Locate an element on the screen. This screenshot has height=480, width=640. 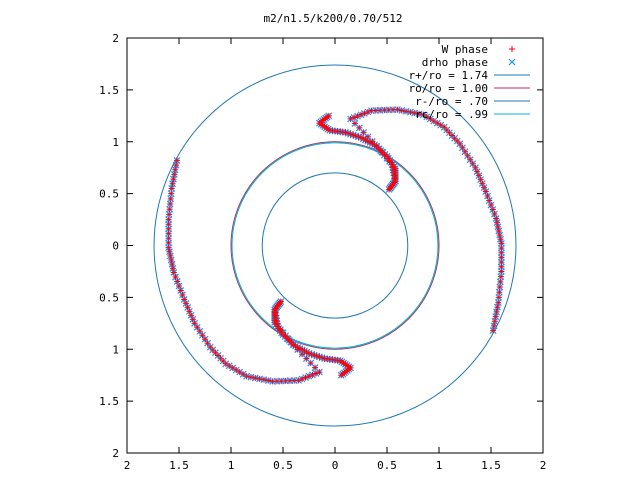
x-tick-label: 0 is located at coordinates (335, 465).